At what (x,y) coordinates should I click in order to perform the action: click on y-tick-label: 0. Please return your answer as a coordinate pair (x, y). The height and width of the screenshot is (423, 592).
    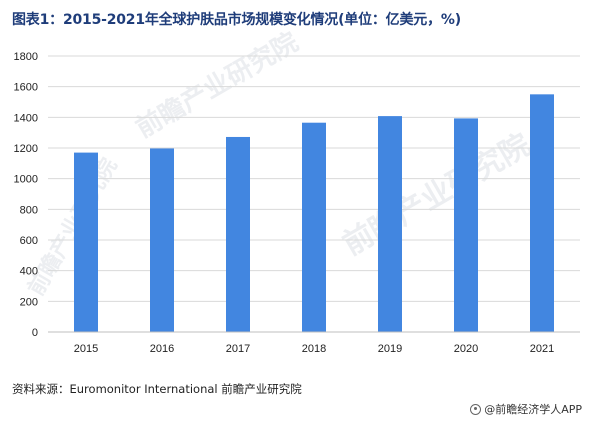
    Looking at the image, I should click on (35, 333).